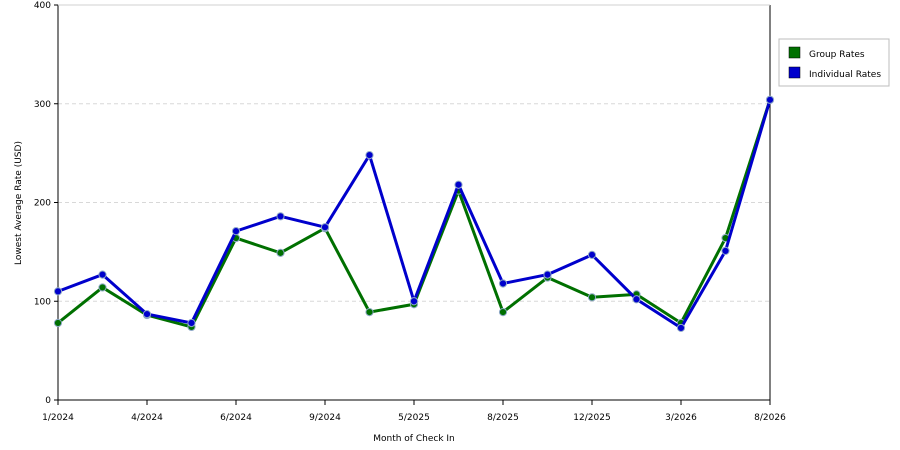  What do you see at coordinates (42, 105) in the screenshot?
I see `y-tick-label-300: 300` at bounding box center [42, 105].